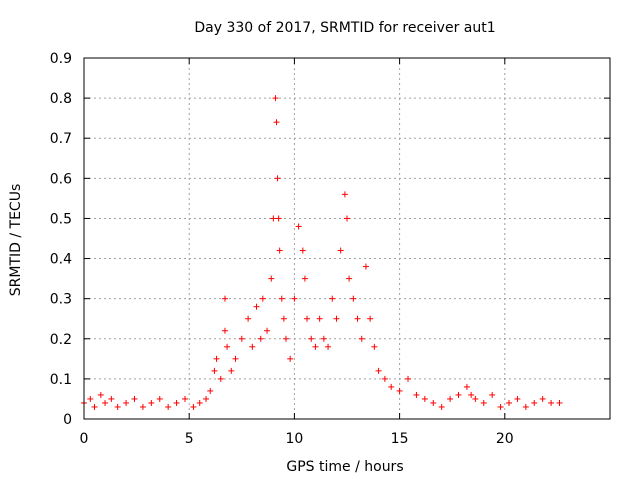 The height and width of the screenshot is (480, 640). I want to click on x-tick-label: 15, so click(400, 439).